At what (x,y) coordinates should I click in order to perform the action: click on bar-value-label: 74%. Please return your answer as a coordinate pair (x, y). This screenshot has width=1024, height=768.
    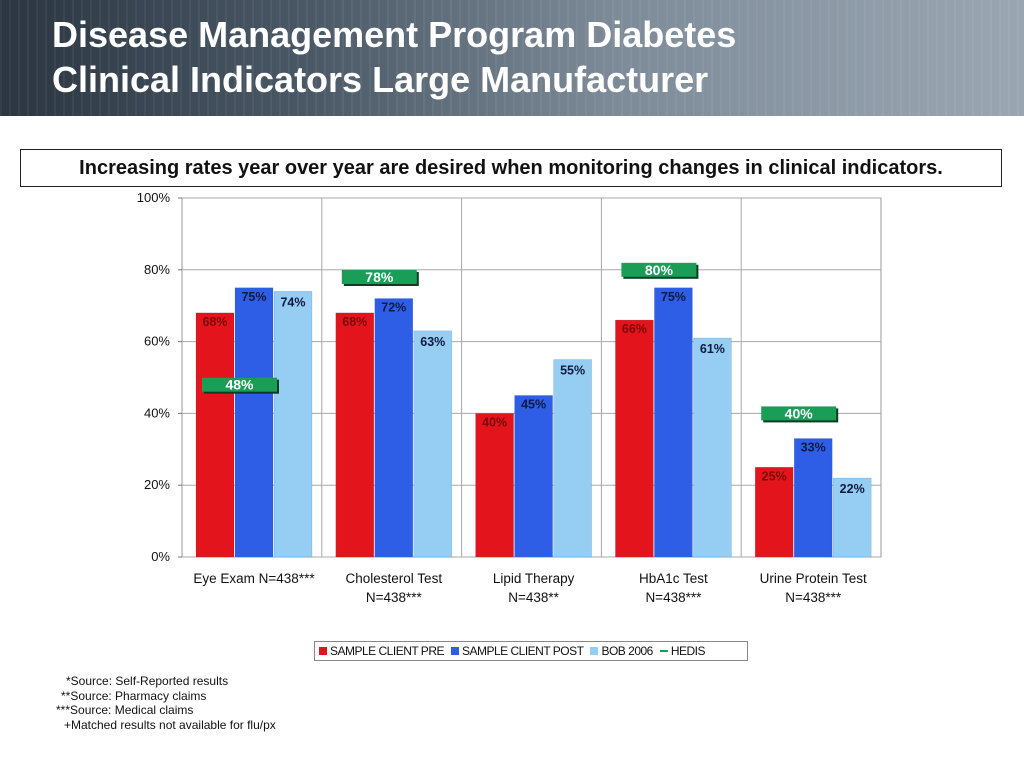
    Looking at the image, I should click on (292, 302).